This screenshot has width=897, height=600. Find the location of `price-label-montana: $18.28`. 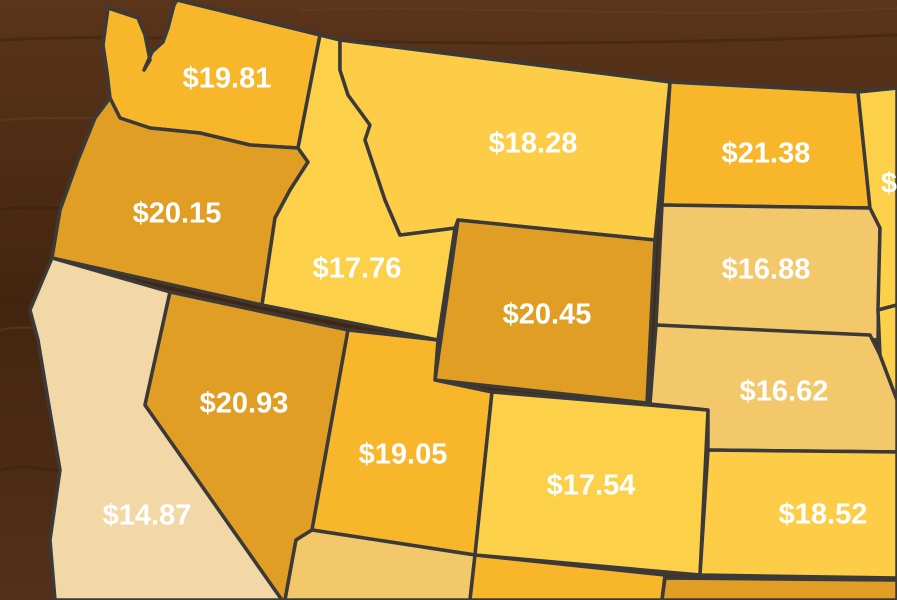

price-label-montana: $18.28 is located at coordinates (533, 144).